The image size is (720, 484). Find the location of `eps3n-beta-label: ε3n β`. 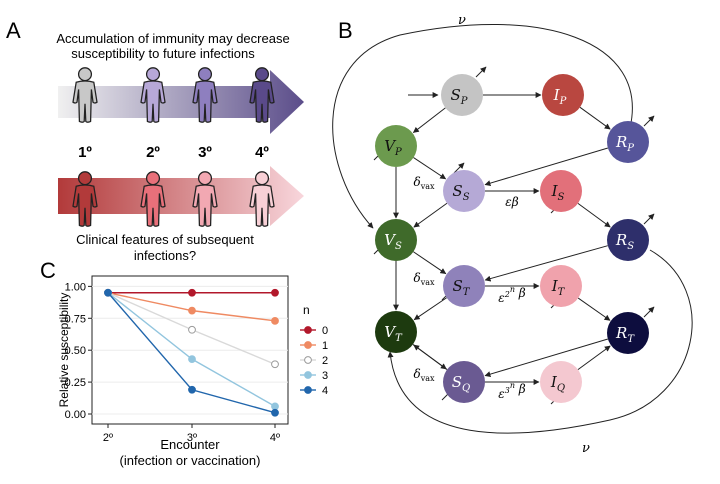

eps3n-beta-label: ε3n β is located at coordinates (512, 391).